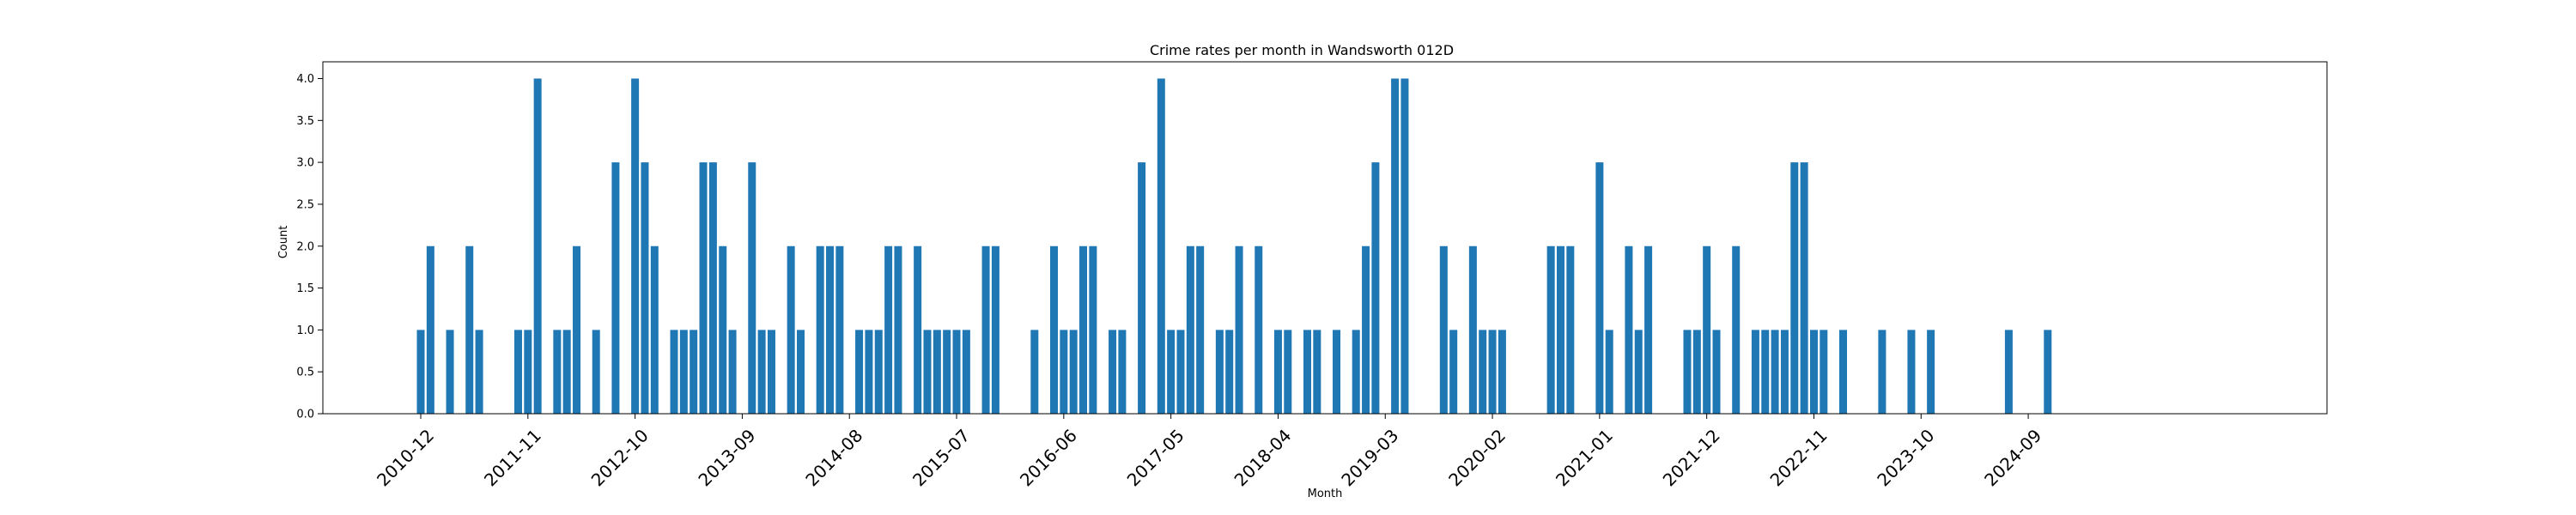 The height and width of the screenshot is (515, 2576). What do you see at coordinates (1302, 50) in the screenshot?
I see `chart-title: Crime rates per month in Wandsworth 012D` at bounding box center [1302, 50].